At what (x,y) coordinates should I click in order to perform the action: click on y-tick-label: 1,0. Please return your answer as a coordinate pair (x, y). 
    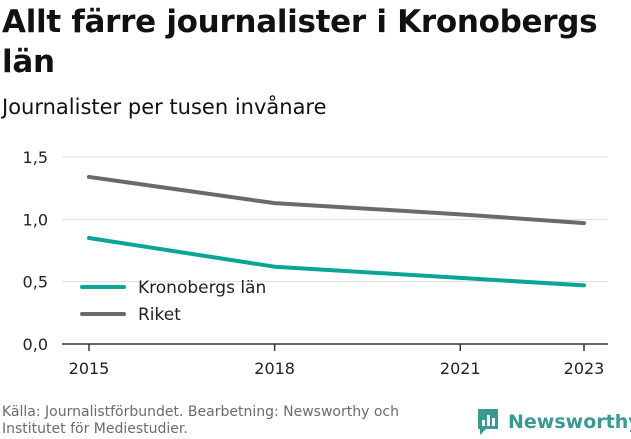
    Looking at the image, I should click on (35, 219).